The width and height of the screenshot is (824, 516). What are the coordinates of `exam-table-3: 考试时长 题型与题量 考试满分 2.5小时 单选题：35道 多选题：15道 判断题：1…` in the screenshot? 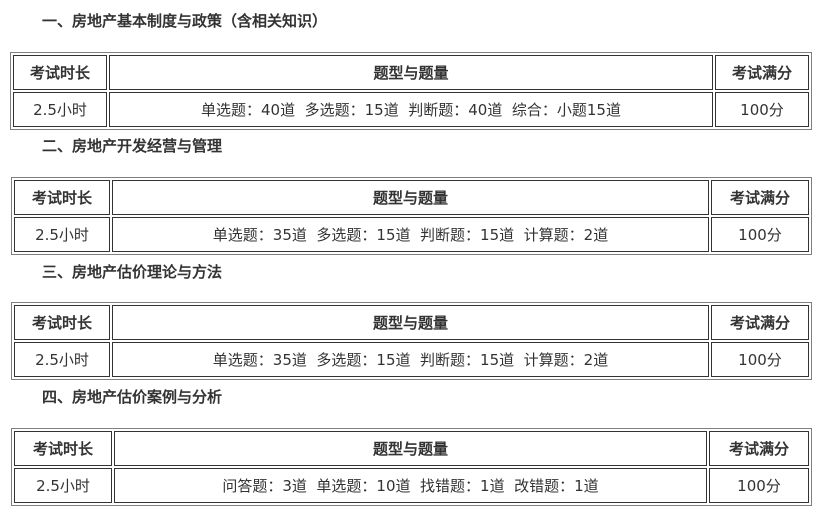 It's located at (411, 341).